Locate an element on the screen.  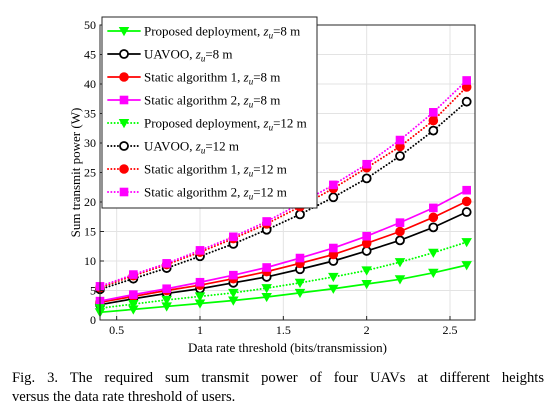
y-tick-label: 20 is located at coordinates (90, 202).